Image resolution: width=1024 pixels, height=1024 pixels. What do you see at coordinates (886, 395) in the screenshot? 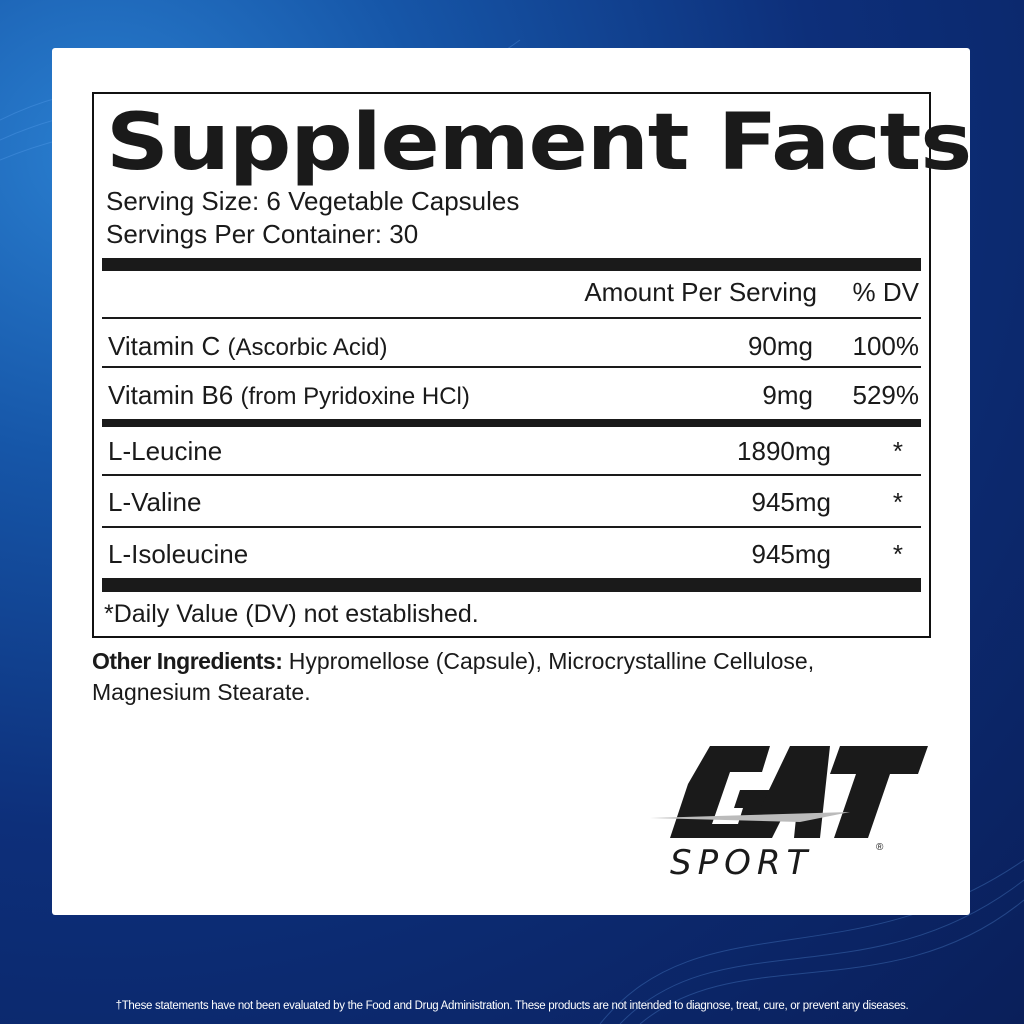
I see `nutrient-dv: 529%` at bounding box center [886, 395].